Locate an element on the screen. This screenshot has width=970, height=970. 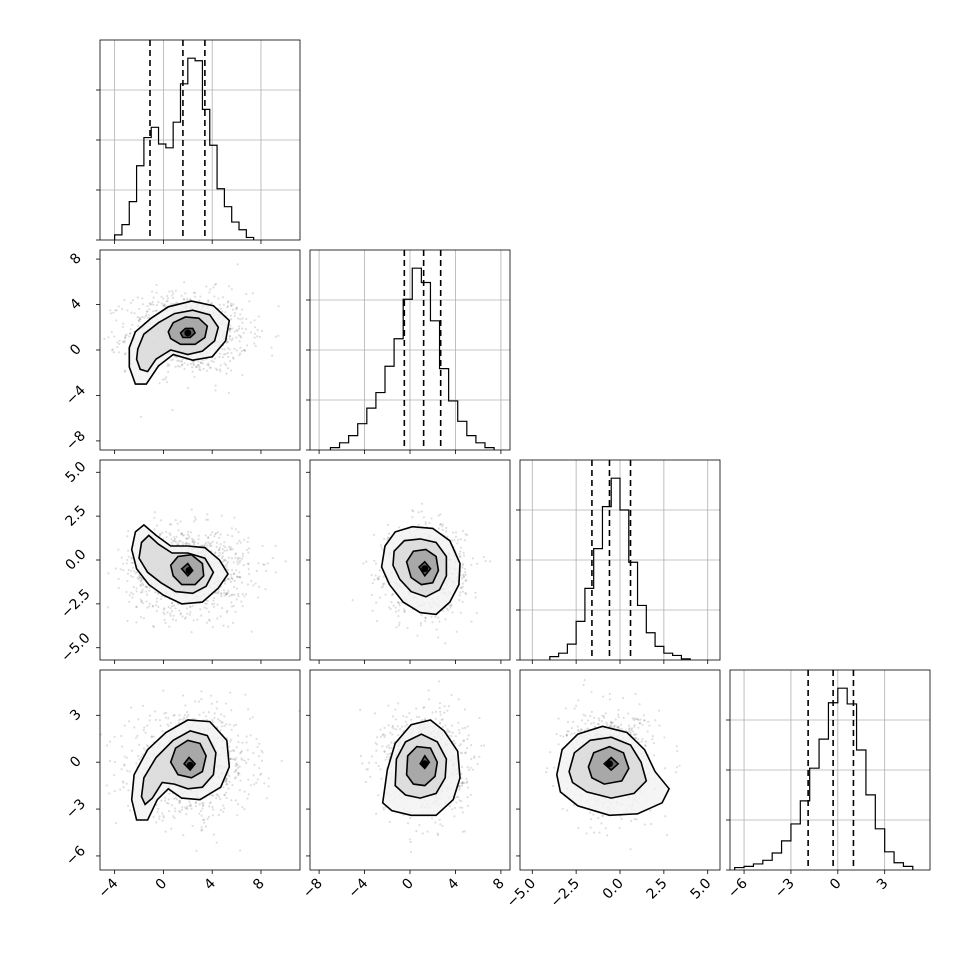
y-tick-label: −6 is located at coordinates (76, 856).